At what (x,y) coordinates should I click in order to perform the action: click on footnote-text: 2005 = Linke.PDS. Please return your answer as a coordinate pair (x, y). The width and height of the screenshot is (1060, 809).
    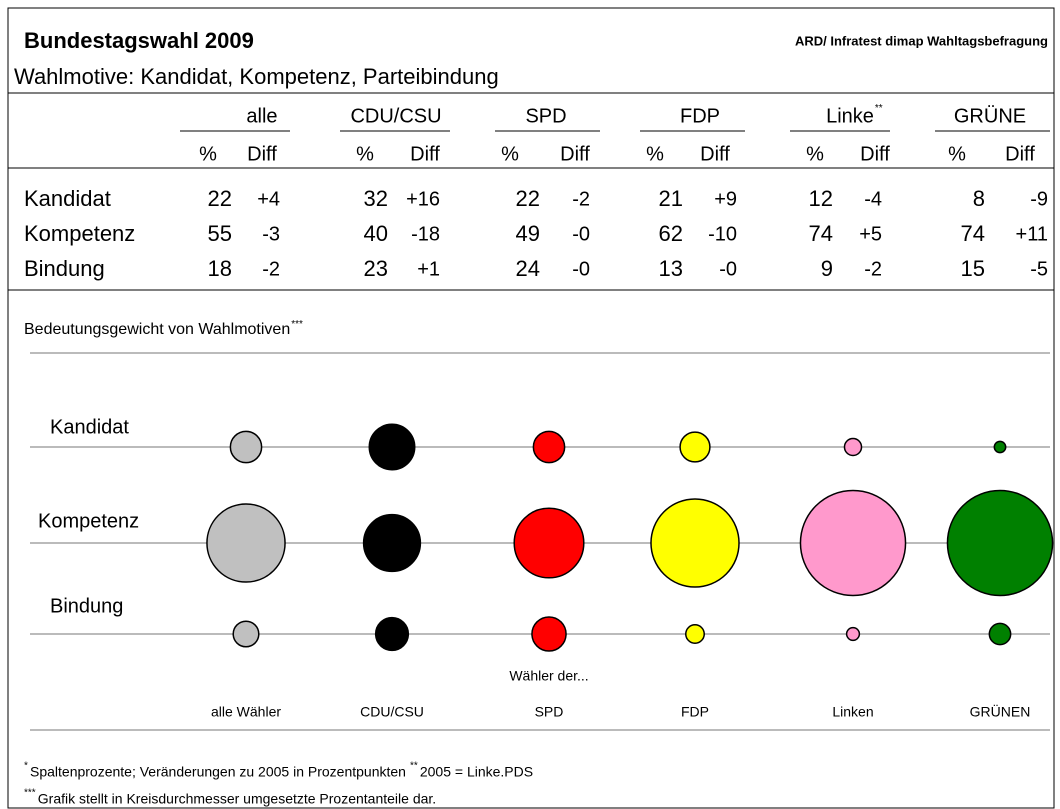
    Looking at the image, I should click on (476, 772).